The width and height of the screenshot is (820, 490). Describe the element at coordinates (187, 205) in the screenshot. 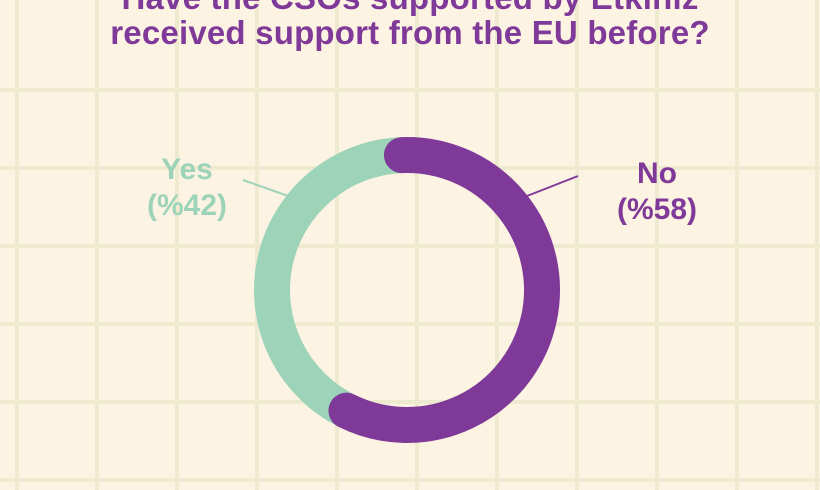

I see `yes-percent-label: (%42)` at that location.